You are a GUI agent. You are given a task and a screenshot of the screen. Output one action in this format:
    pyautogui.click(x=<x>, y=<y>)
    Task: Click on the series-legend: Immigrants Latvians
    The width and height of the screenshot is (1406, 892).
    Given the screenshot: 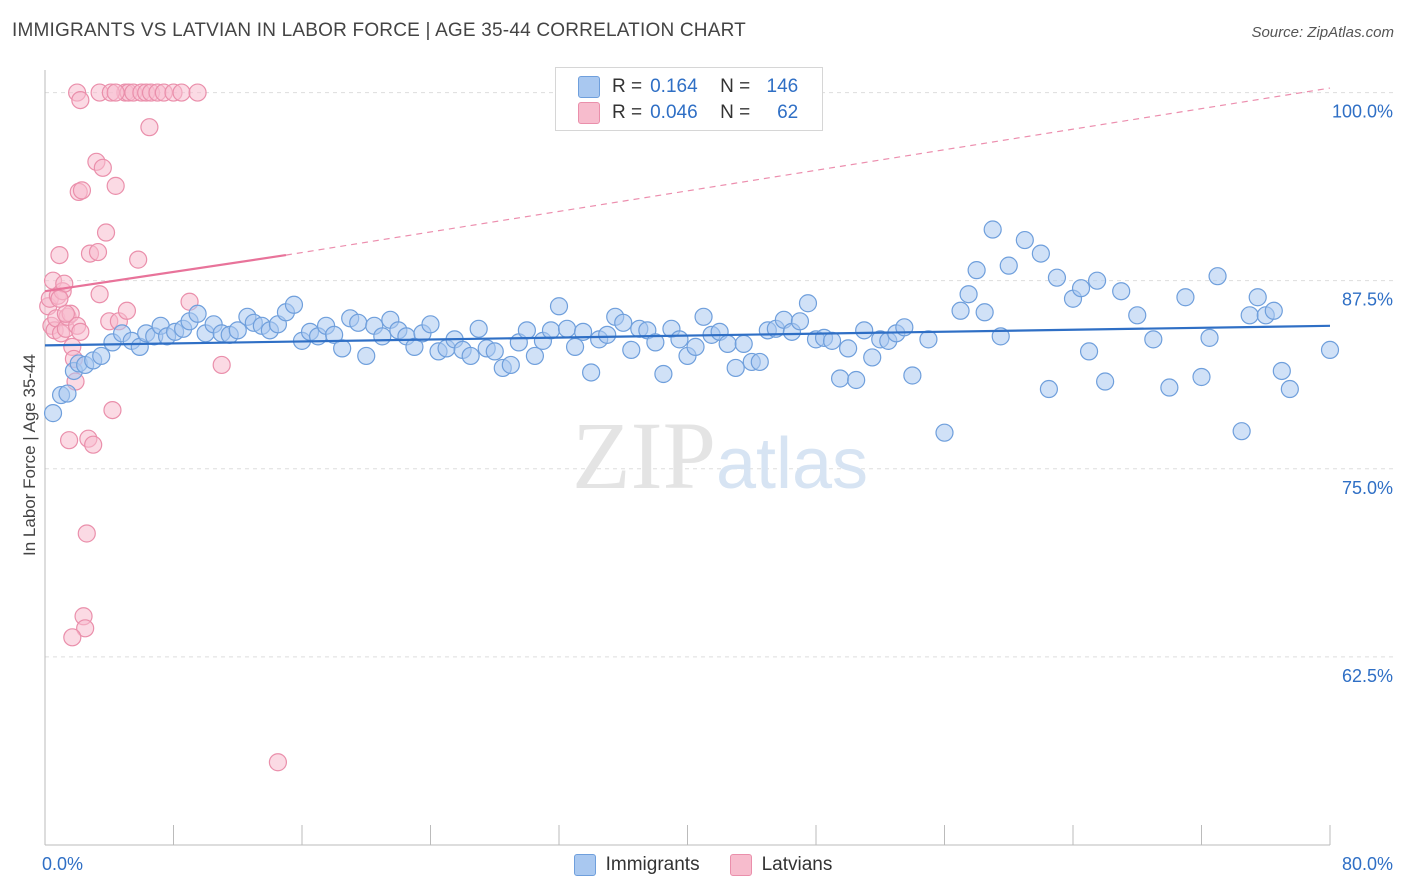 What is the action you would take?
    pyautogui.click(x=703, y=865)
    